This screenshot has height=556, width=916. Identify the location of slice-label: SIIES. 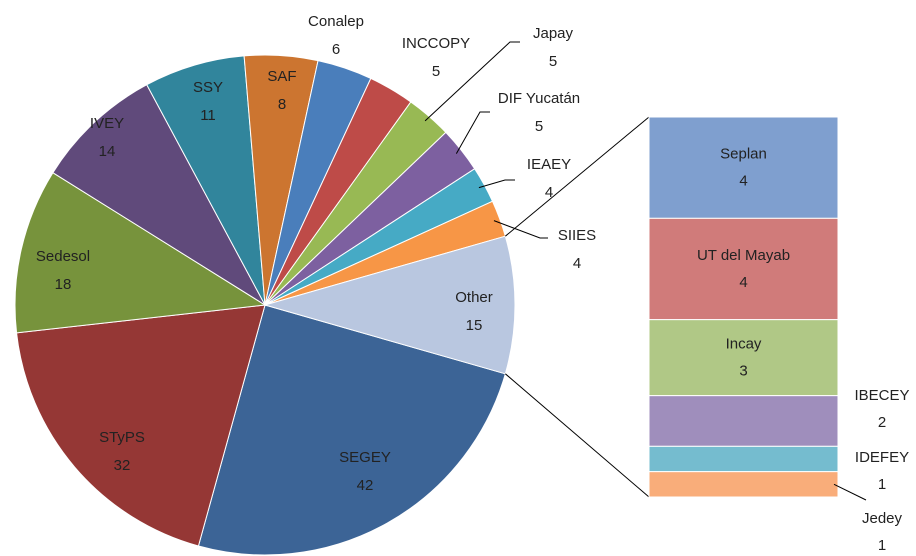
(577, 235).